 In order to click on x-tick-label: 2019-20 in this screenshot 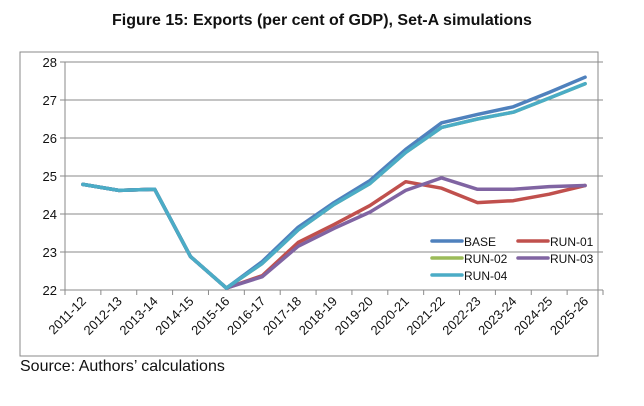, I will do `click(354, 316)`.